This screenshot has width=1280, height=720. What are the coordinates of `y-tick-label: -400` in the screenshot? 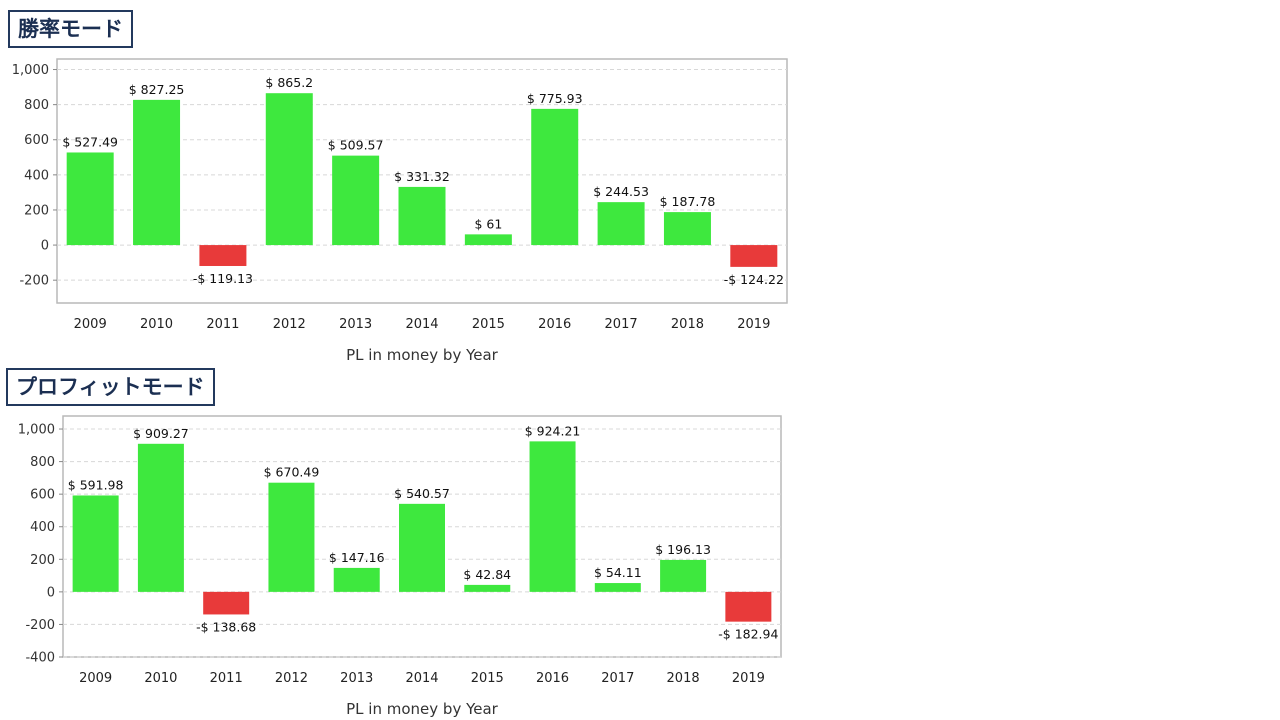 It's located at (40, 658).